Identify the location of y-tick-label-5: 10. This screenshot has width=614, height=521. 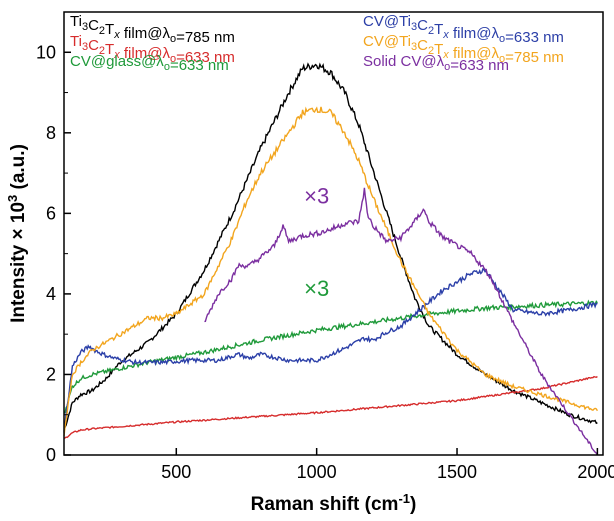
(46, 52).